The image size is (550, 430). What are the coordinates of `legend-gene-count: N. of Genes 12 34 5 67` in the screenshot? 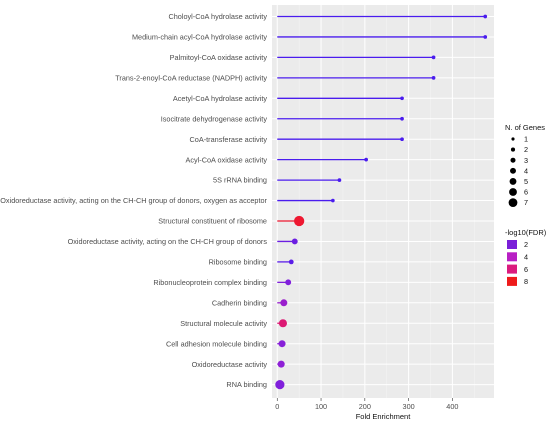 It's located at (525, 165).